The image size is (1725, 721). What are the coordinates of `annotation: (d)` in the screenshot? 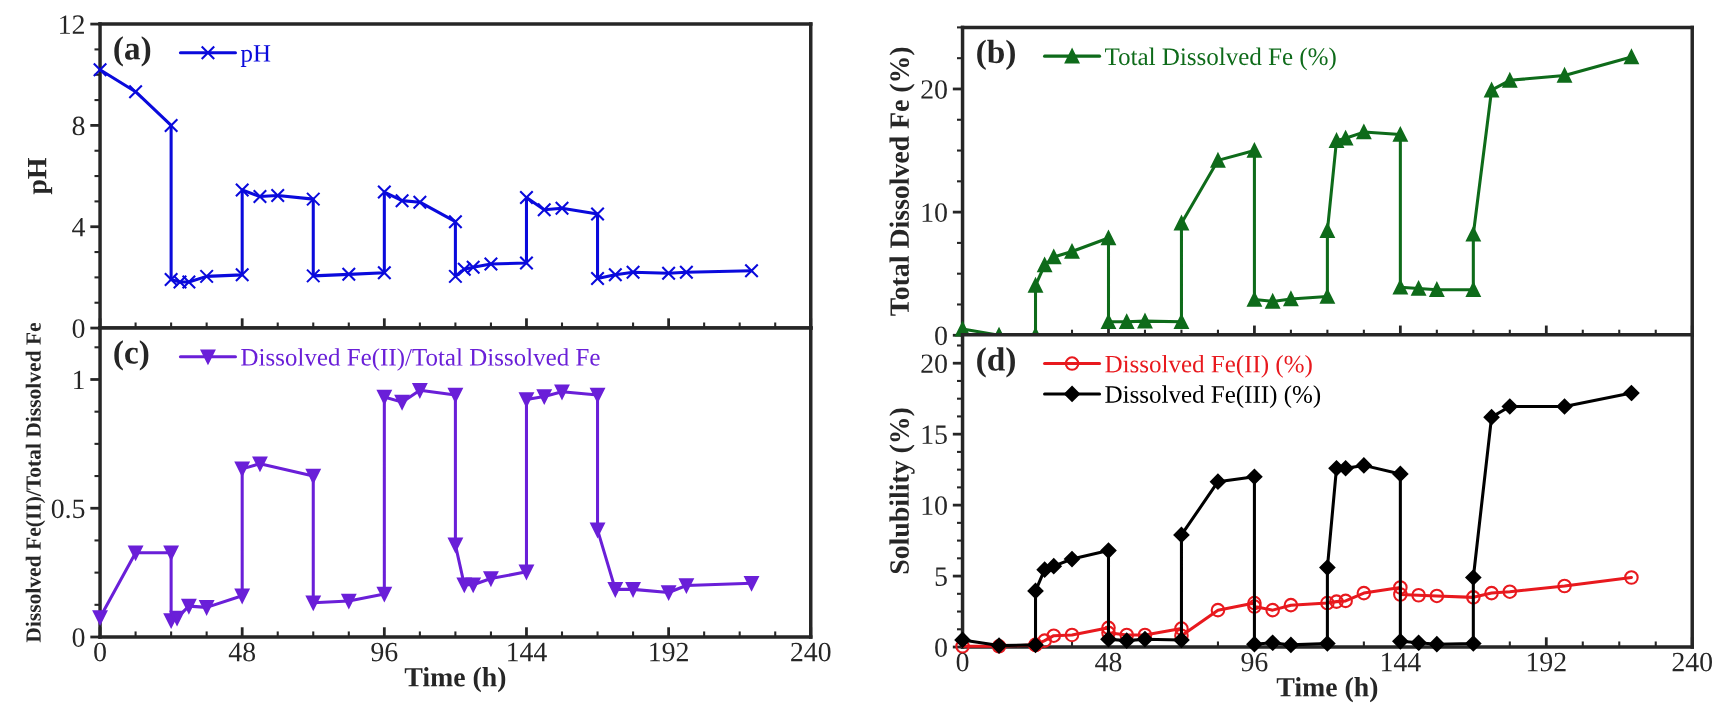 It's located at (996, 362).